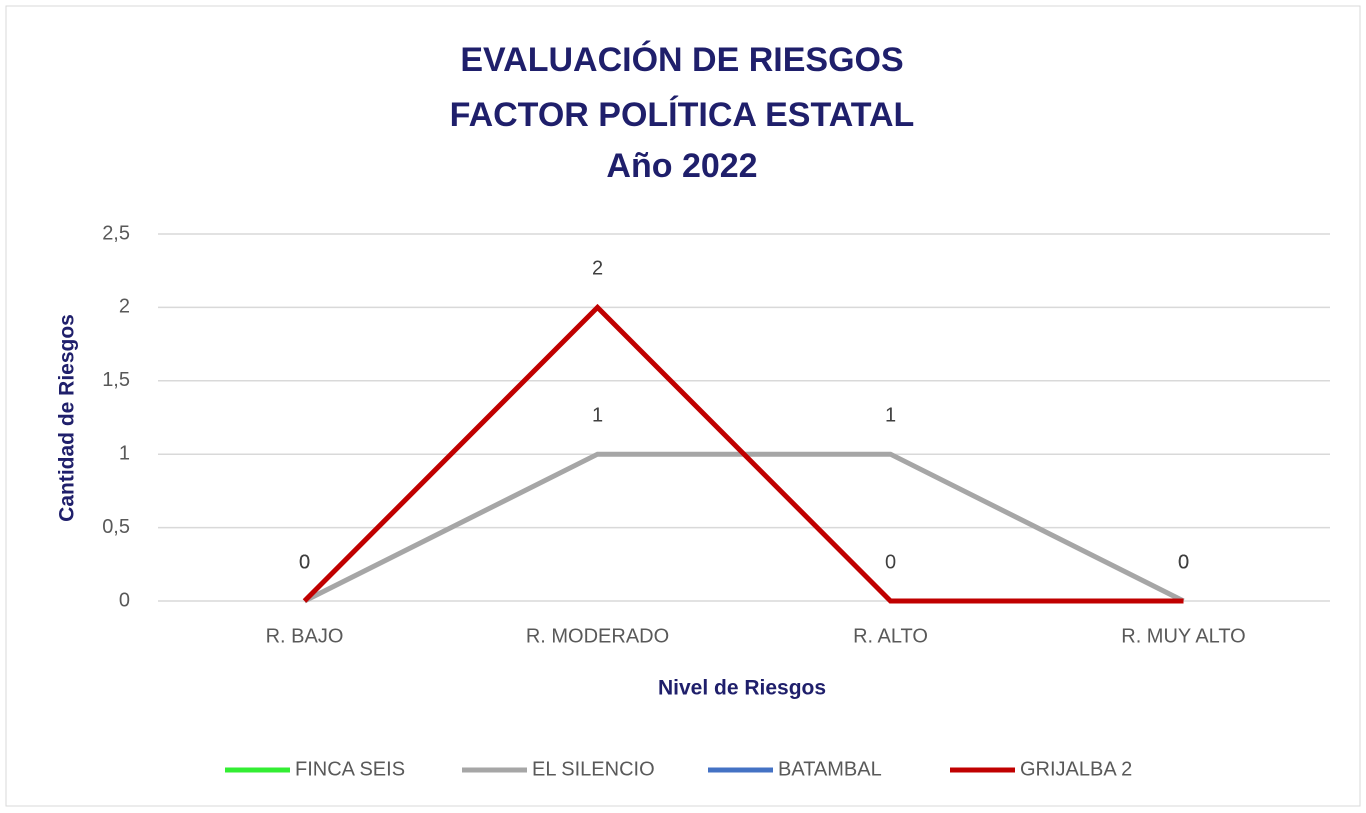 Image resolution: width=1366 pixels, height=813 pixels. Describe the element at coordinates (1076, 769) in the screenshot. I see `legend-label: GRIJALBA 2` at that location.